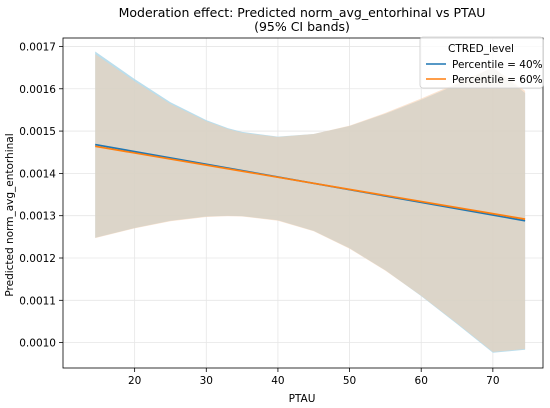 Image resolution: width=550 pixels, height=408 pixels. Describe the element at coordinates (37, 259) in the screenshot. I see `y-tick-label: 0.0012` at that location.